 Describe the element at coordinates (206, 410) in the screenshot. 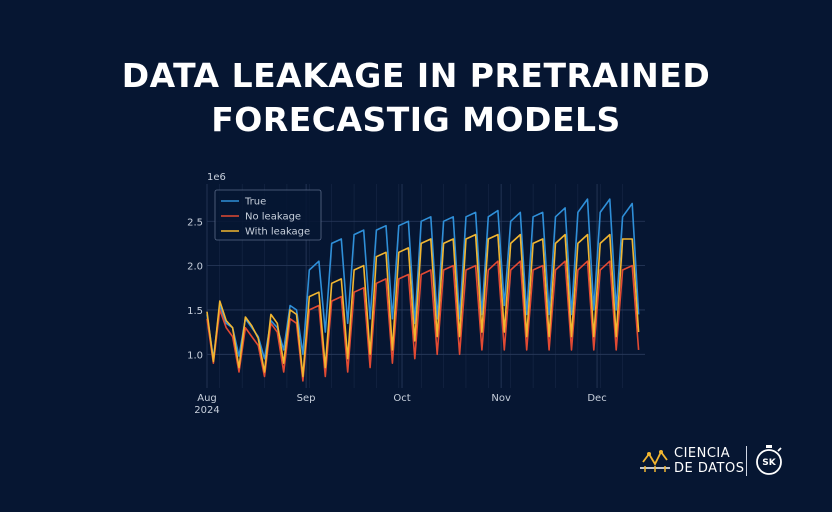

I see `x-tick-sublabel: 2024` at that location.